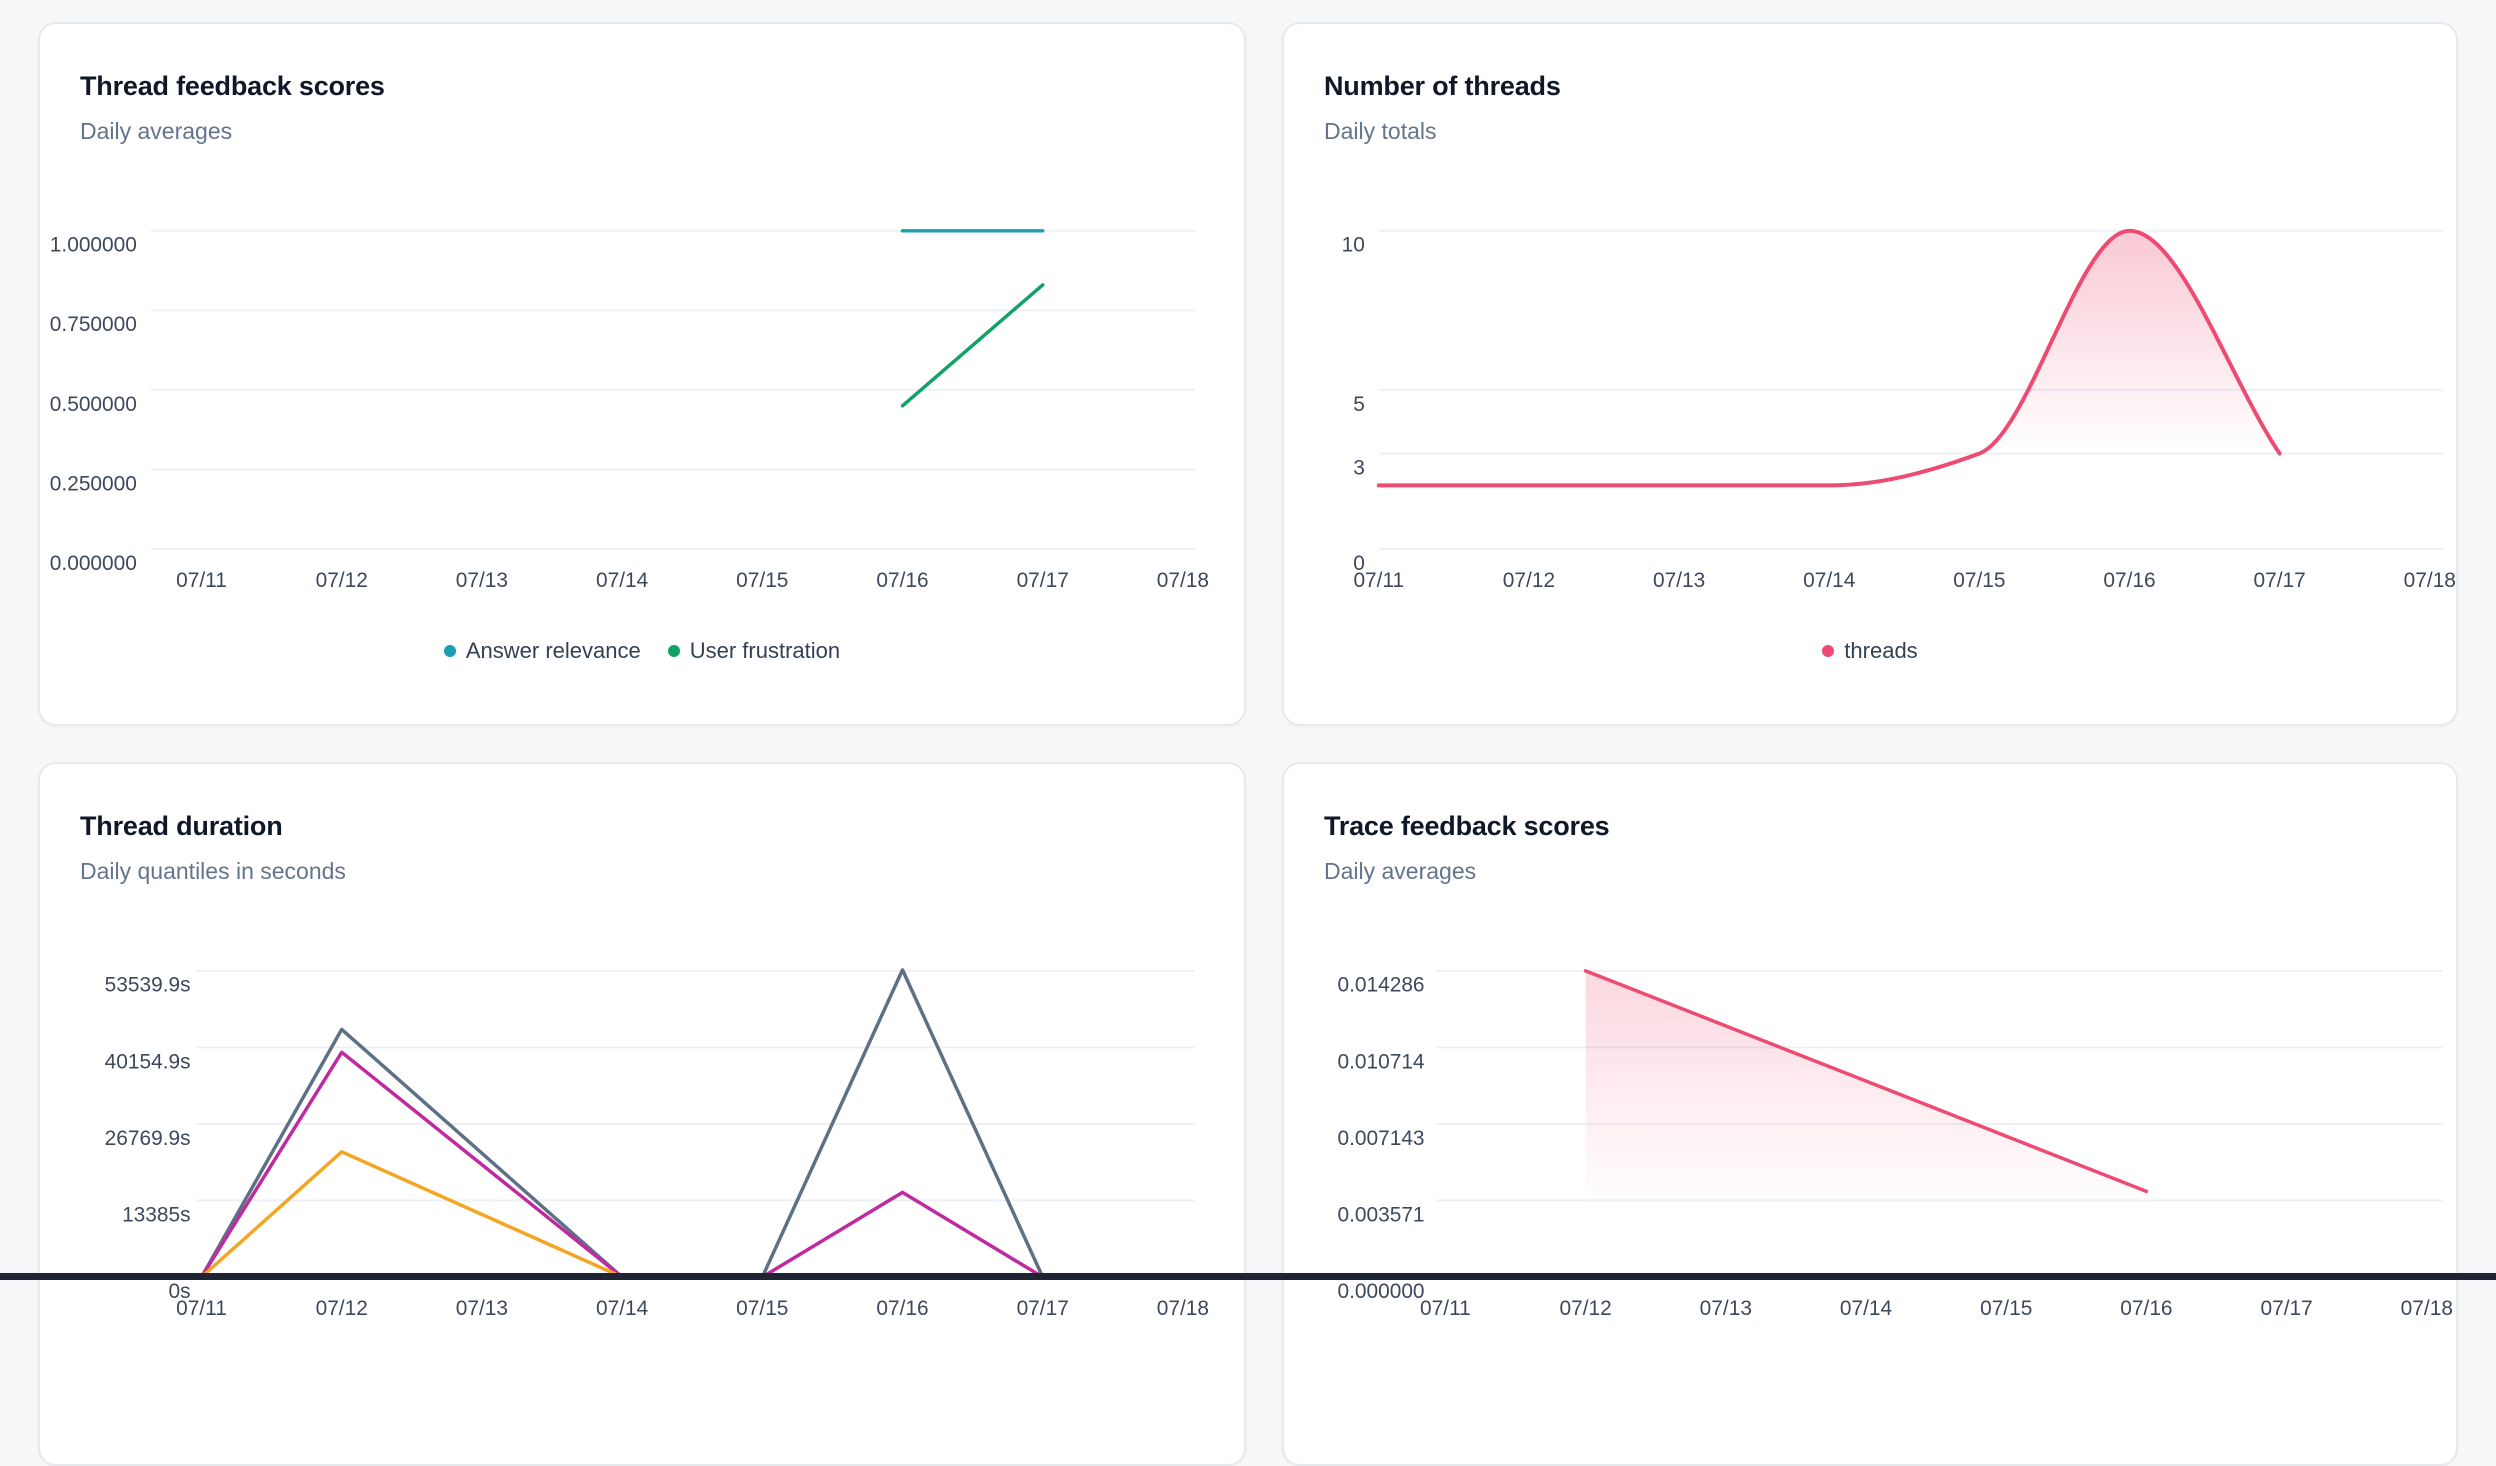  What do you see at coordinates (1359, 563) in the screenshot?
I see `y-axis-label: 0` at bounding box center [1359, 563].